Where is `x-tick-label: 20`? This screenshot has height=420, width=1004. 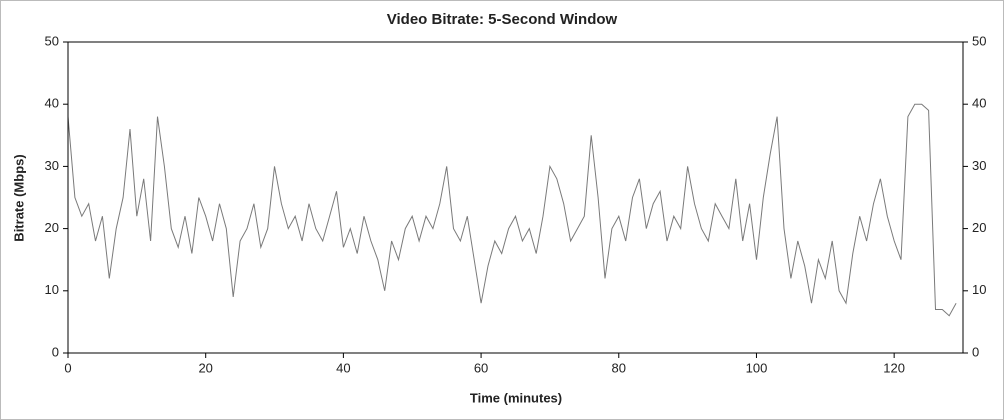 x-tick-label: 20 is located at coordinates (205, 367).